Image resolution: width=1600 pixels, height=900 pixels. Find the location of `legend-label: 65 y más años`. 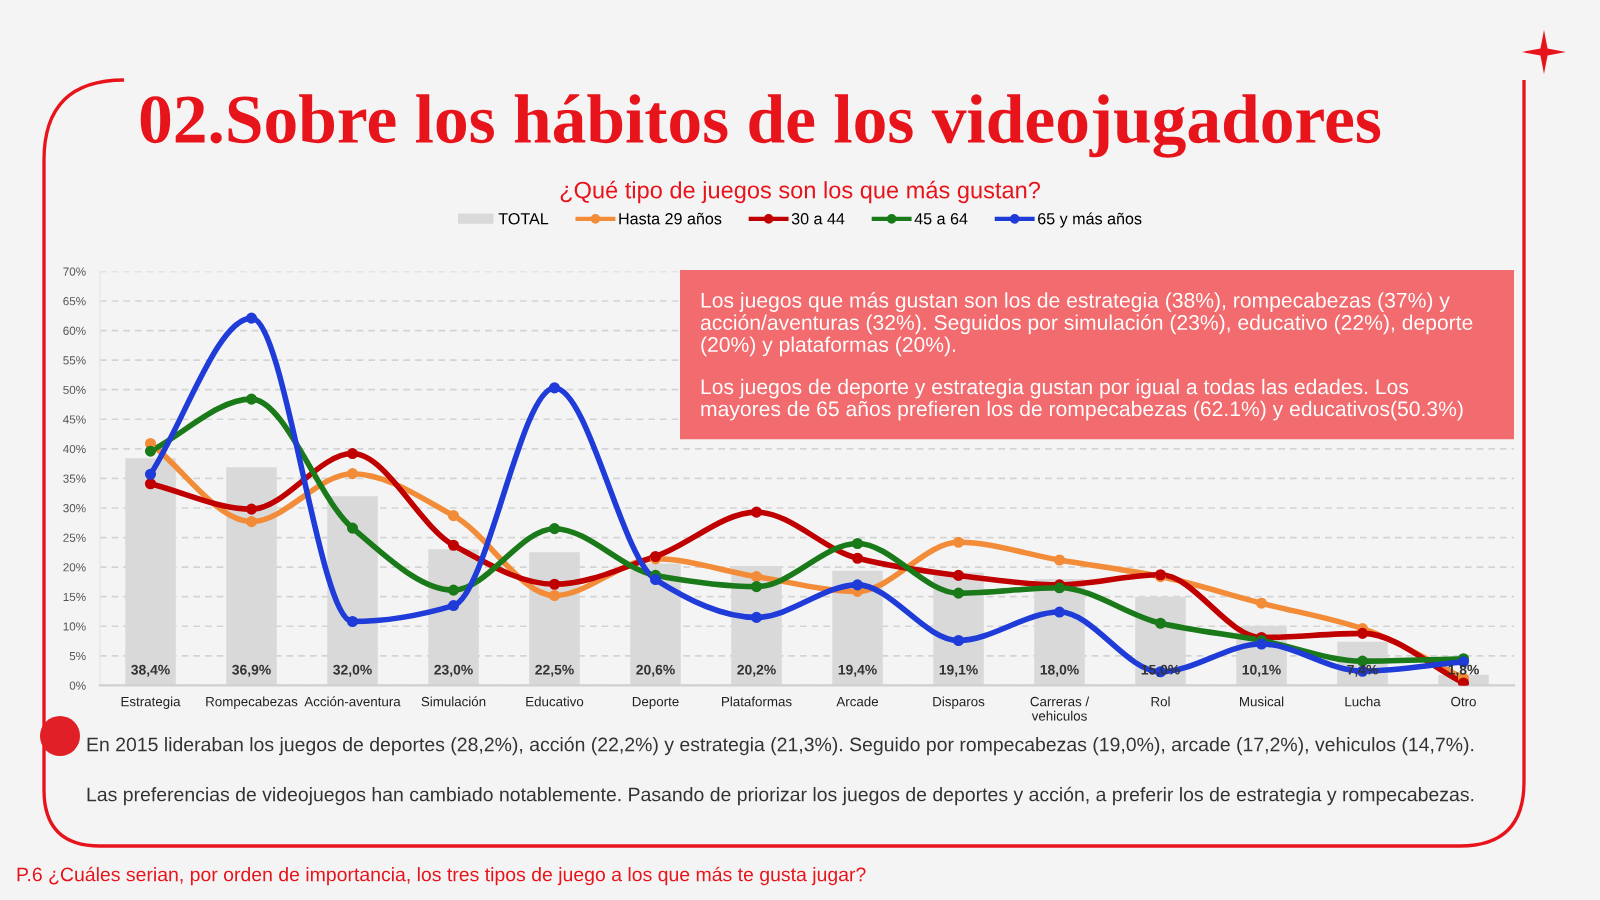

legend-label: 65 y más años is located at coordinates (1090, 220).